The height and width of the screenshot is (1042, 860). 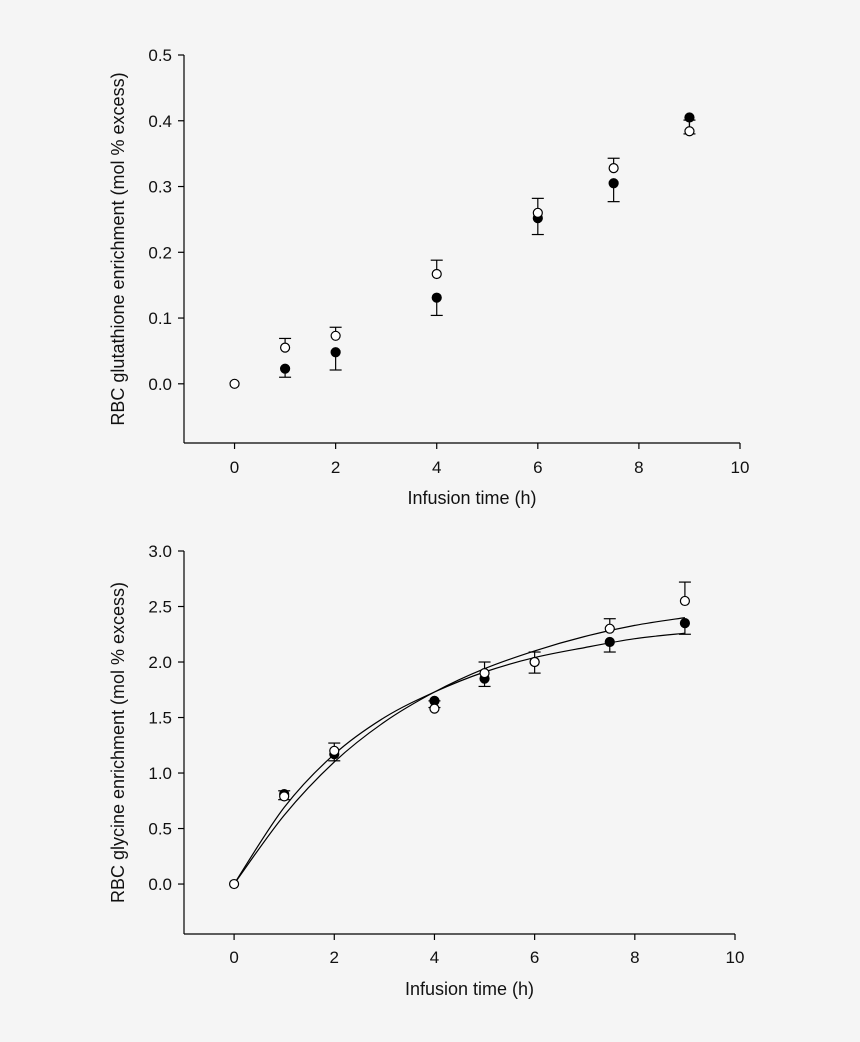 I want to click on y-tick-label: 2.0, so click(x=160, y=662).